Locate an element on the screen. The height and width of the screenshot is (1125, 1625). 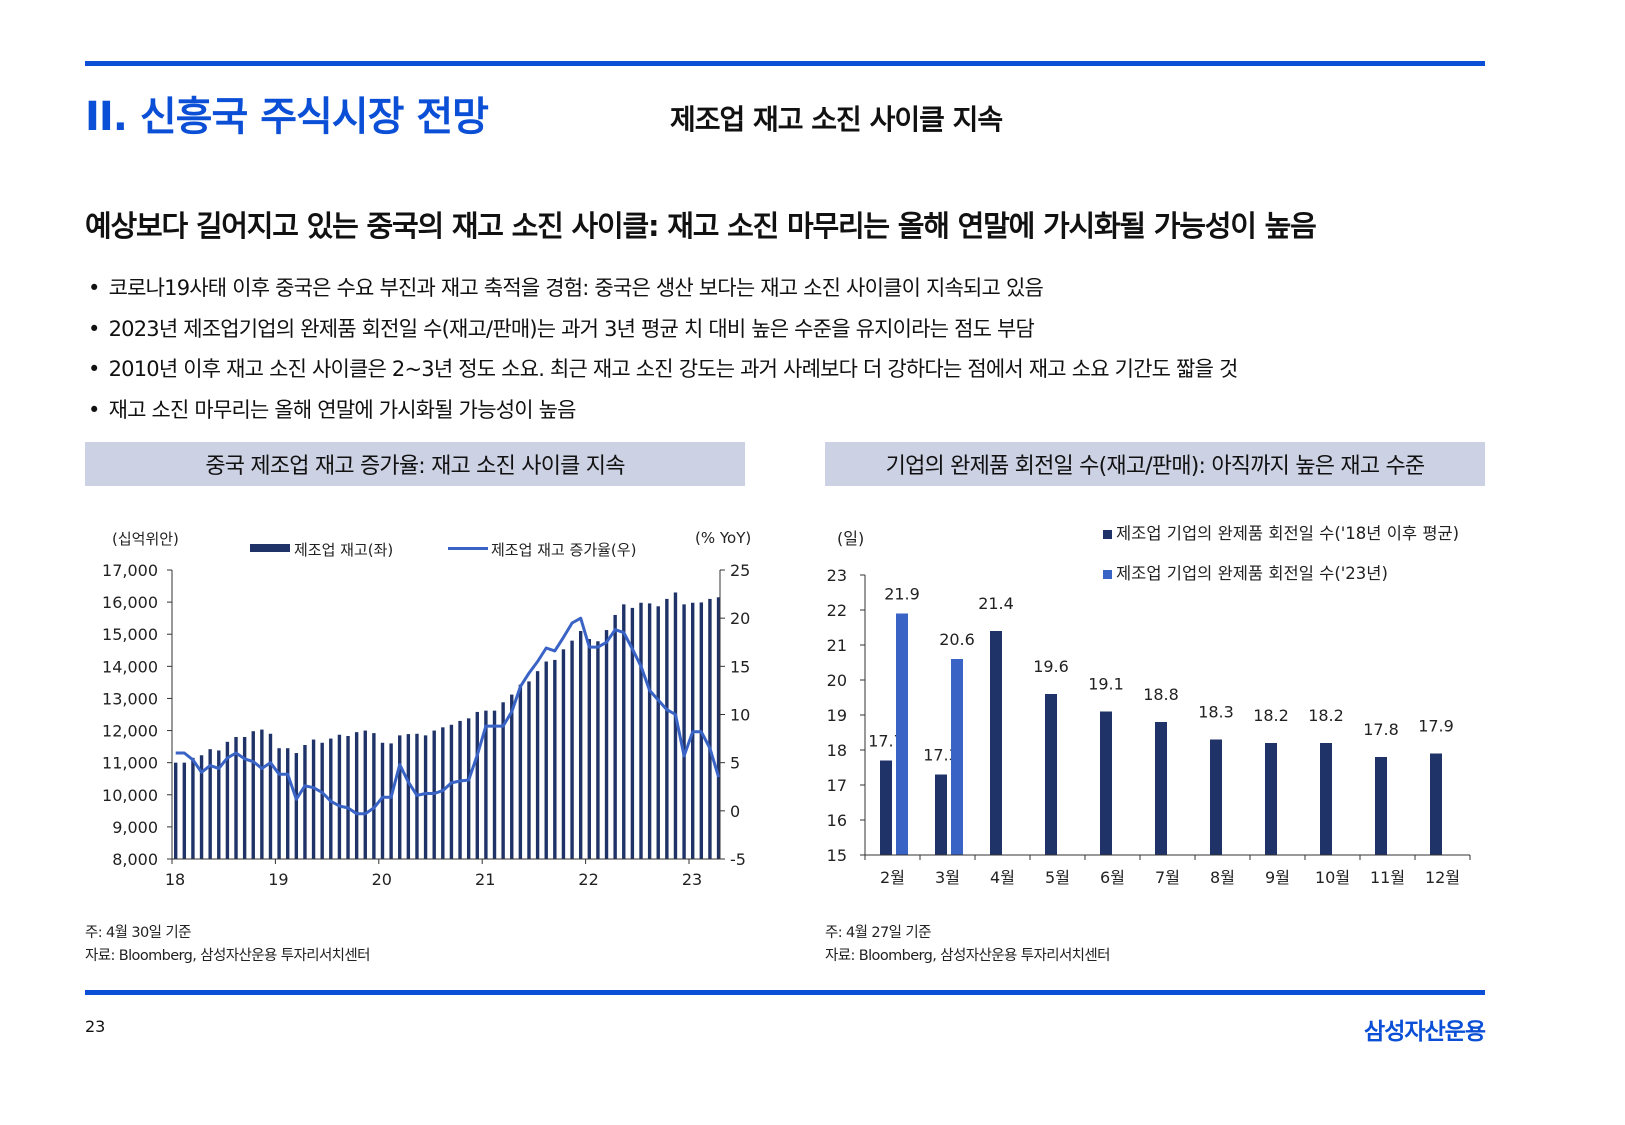
right-tick-label: 10 is located at coordinates (740, 715).